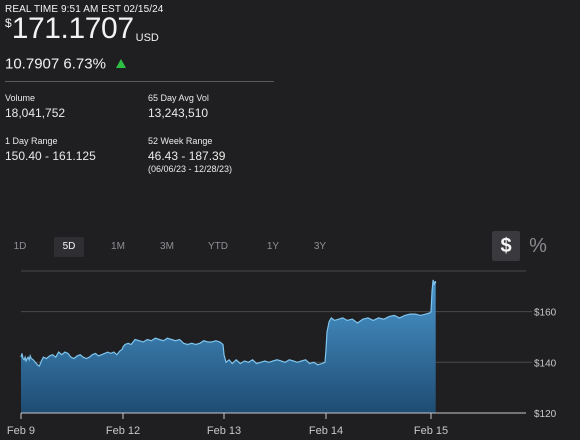 The height and width of the screenshot is (440, 580). Describe the element at coordinates (121, 63) in the screenshot. I see `up-arrow-icon` at that location.